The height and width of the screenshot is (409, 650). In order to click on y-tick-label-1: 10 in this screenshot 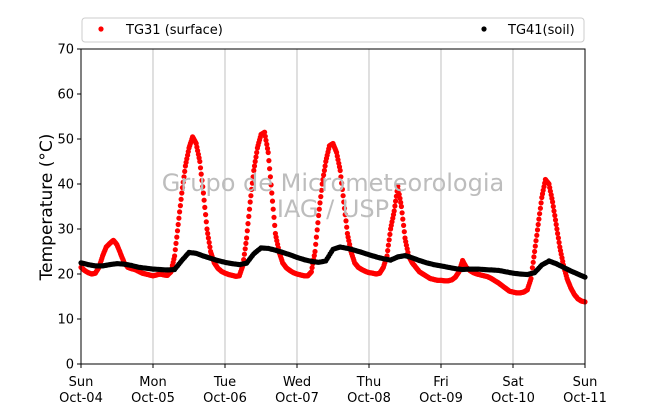, I will do `click(65, 320)`.